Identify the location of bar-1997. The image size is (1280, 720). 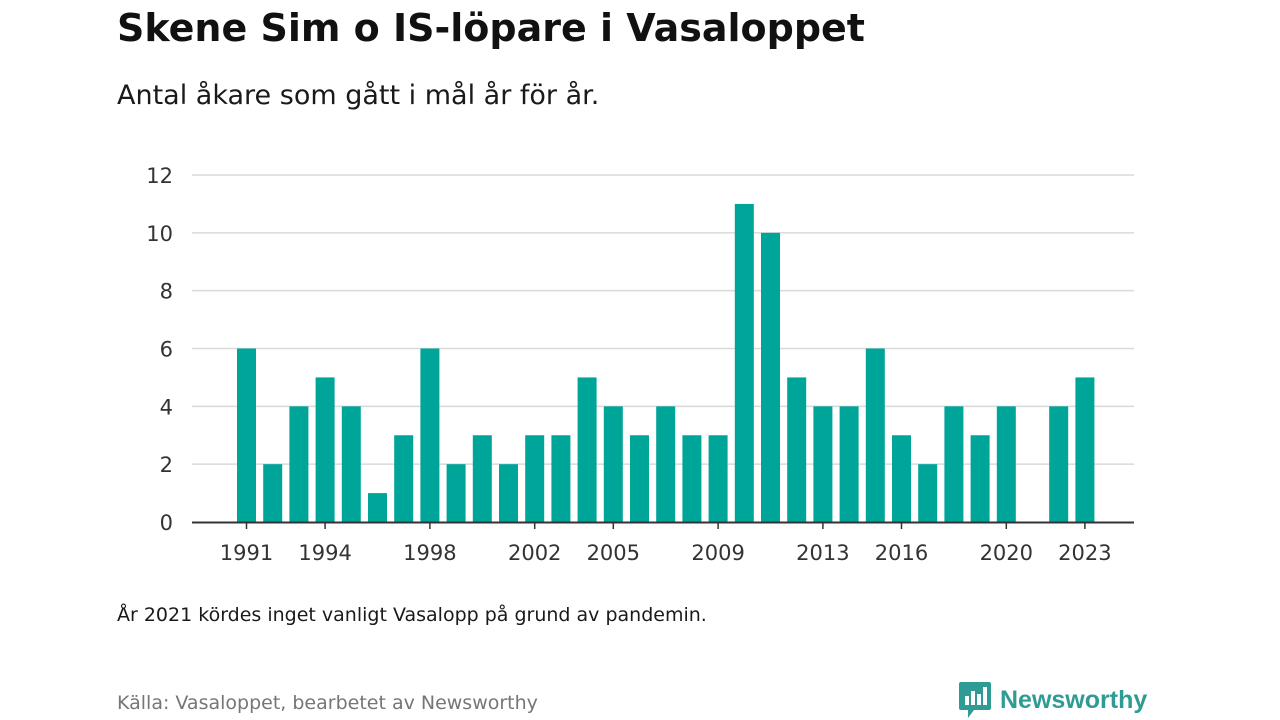
(404, 478).